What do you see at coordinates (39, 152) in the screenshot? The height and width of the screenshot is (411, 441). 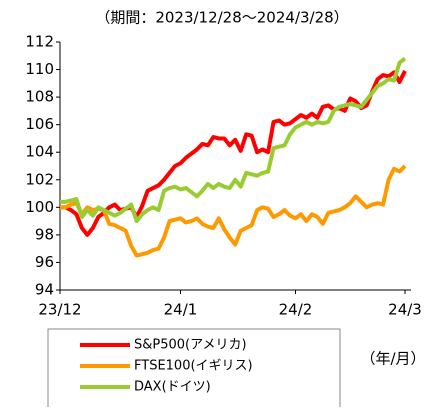 I see `y-tick-label: 104` at bounding box center [39, 152].